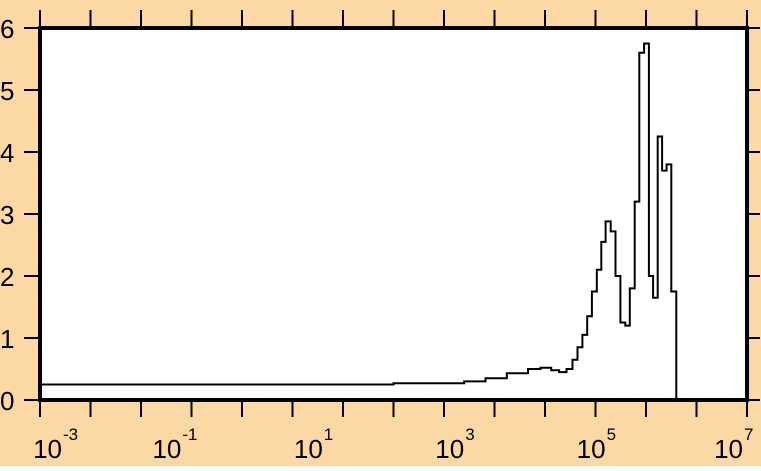  What do you see at coordinates (7, 401) in the screenshot?
I see `y-tick-label: 0` at bounding box center [7, 401].